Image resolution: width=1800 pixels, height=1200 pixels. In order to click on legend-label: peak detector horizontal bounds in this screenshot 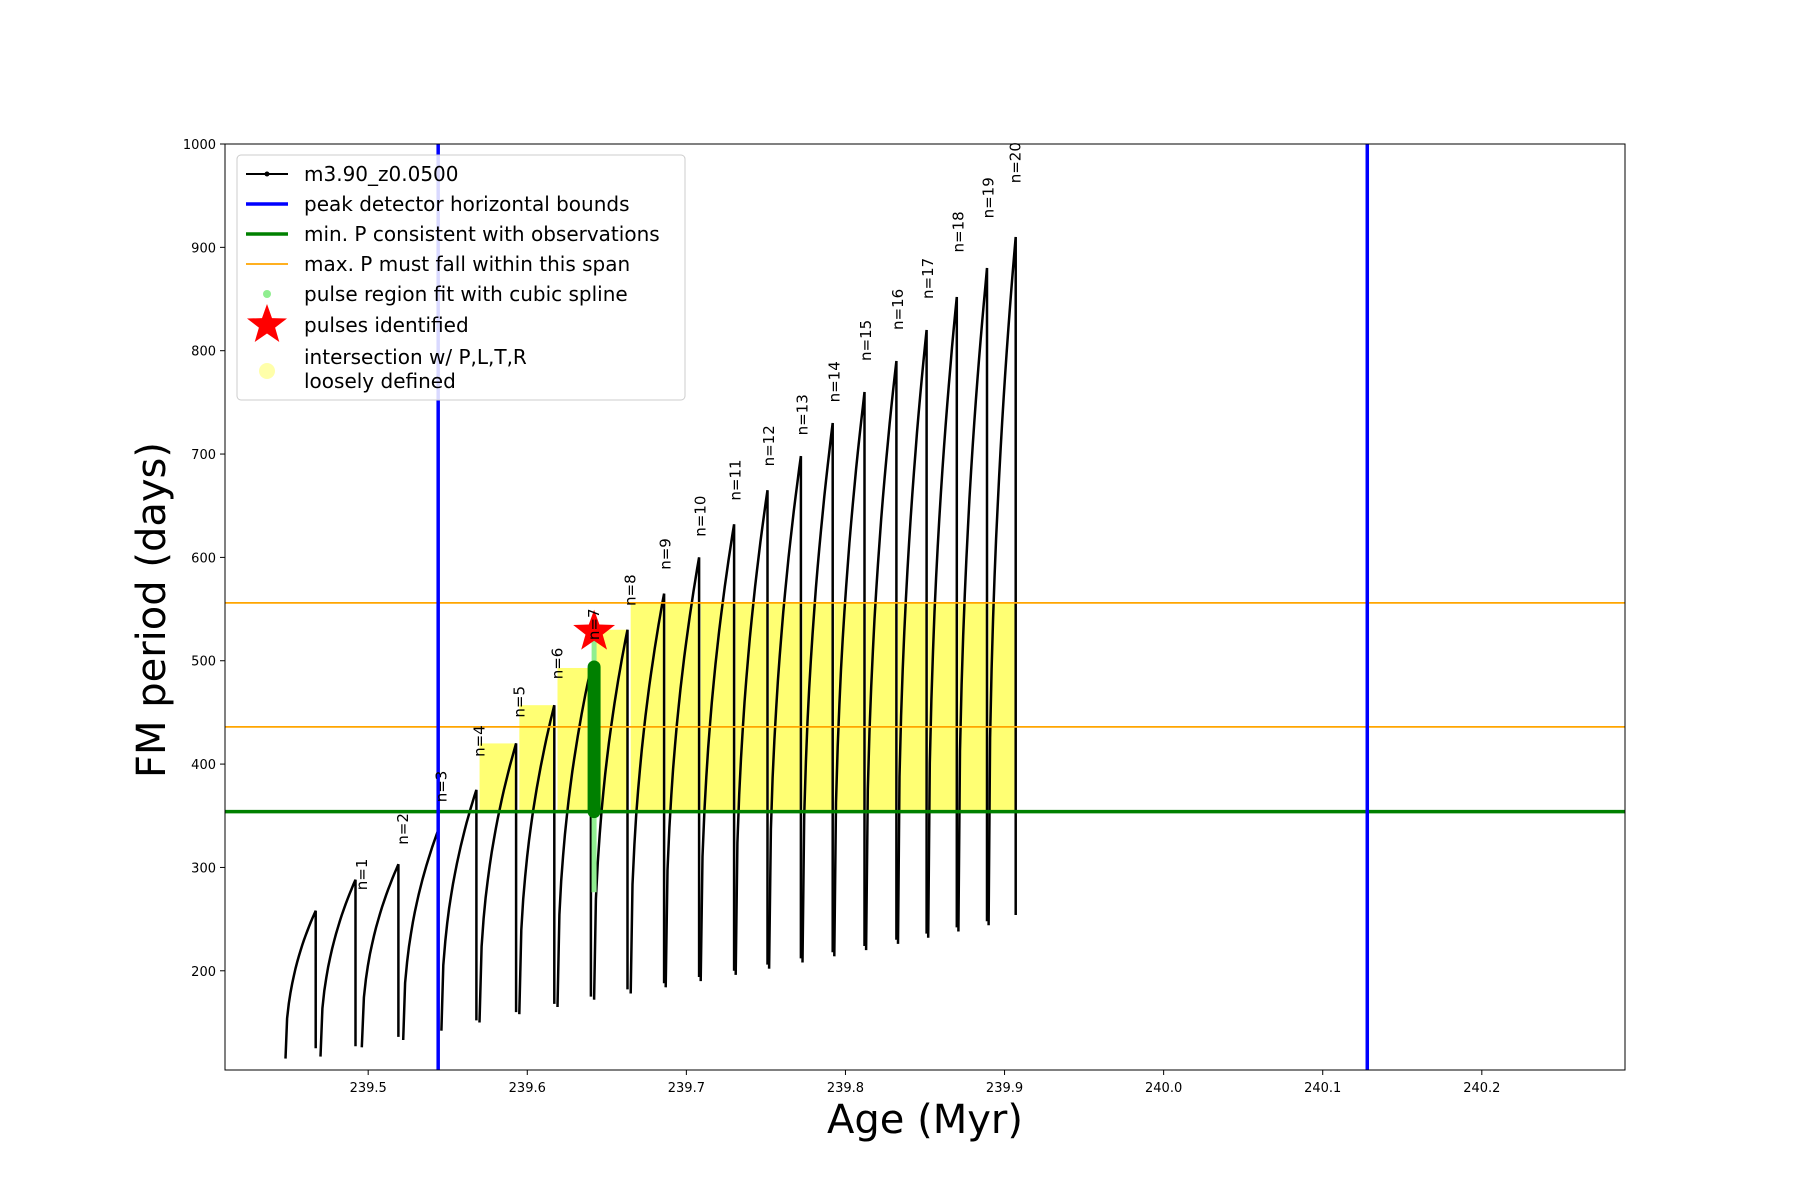, I will do `click(467, 204)`.